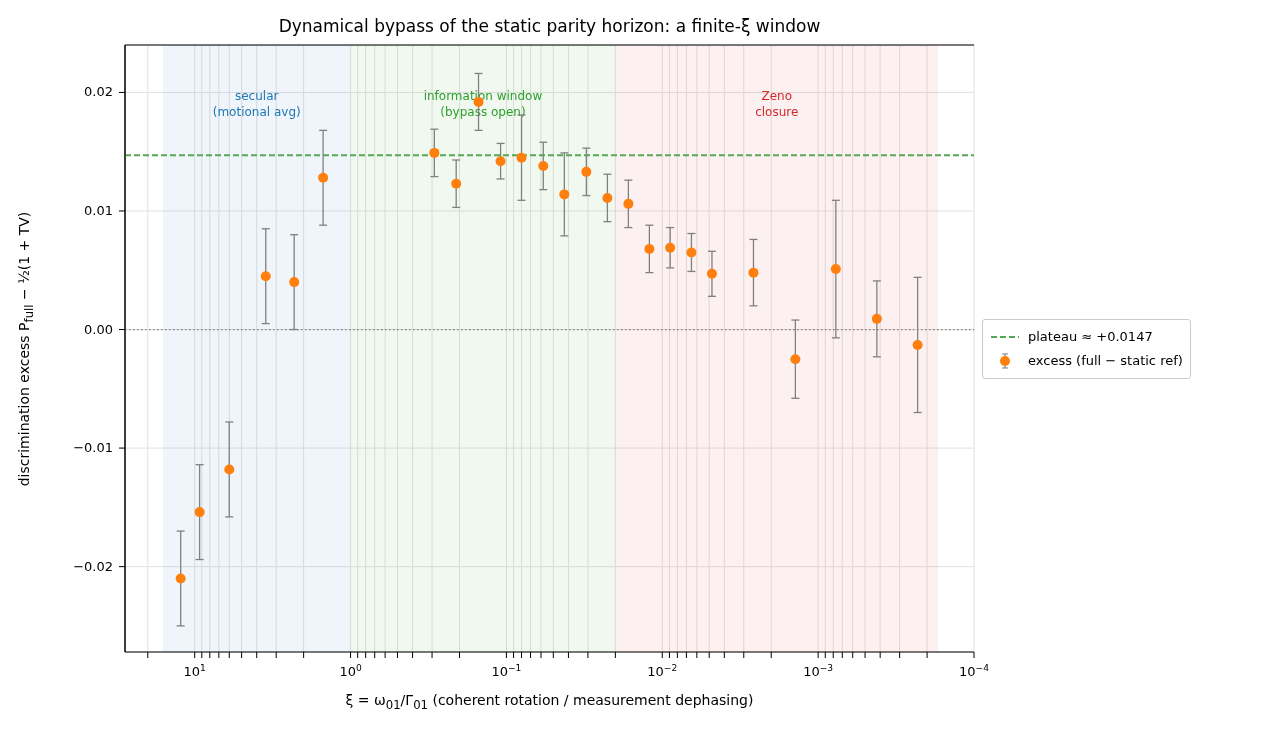 The width and height of the screenshot is (1269, 733). What do you see at coordinates (549, 702) in the screenshot?
I see `x-axis-title: ξ = ω$_{01}$/Γ$_{01}$ (coherent rotation / measurement dephasing)` at bounding box center [549, 702].